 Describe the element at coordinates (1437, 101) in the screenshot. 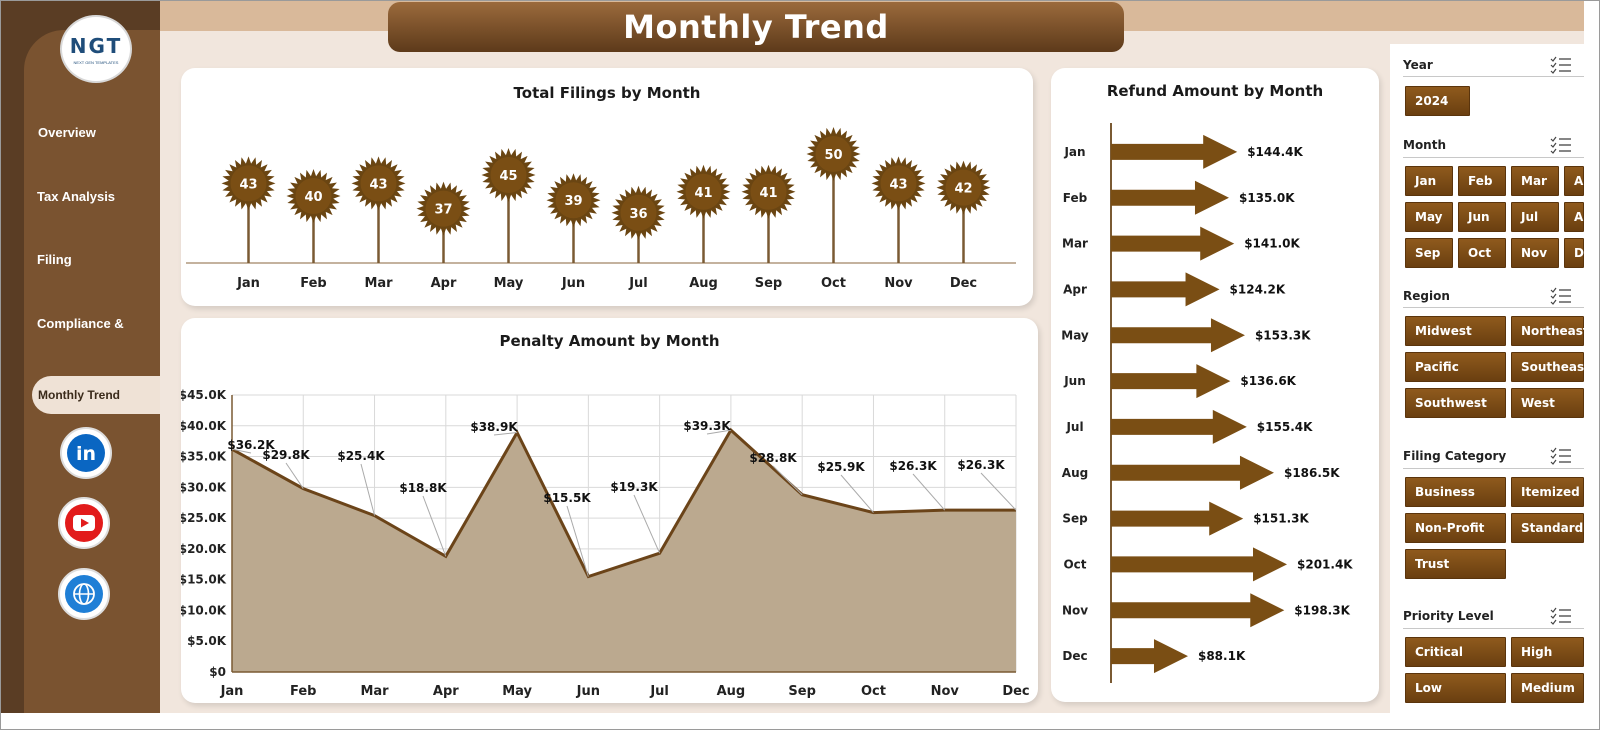

I see `year-option: 2024` at that location.